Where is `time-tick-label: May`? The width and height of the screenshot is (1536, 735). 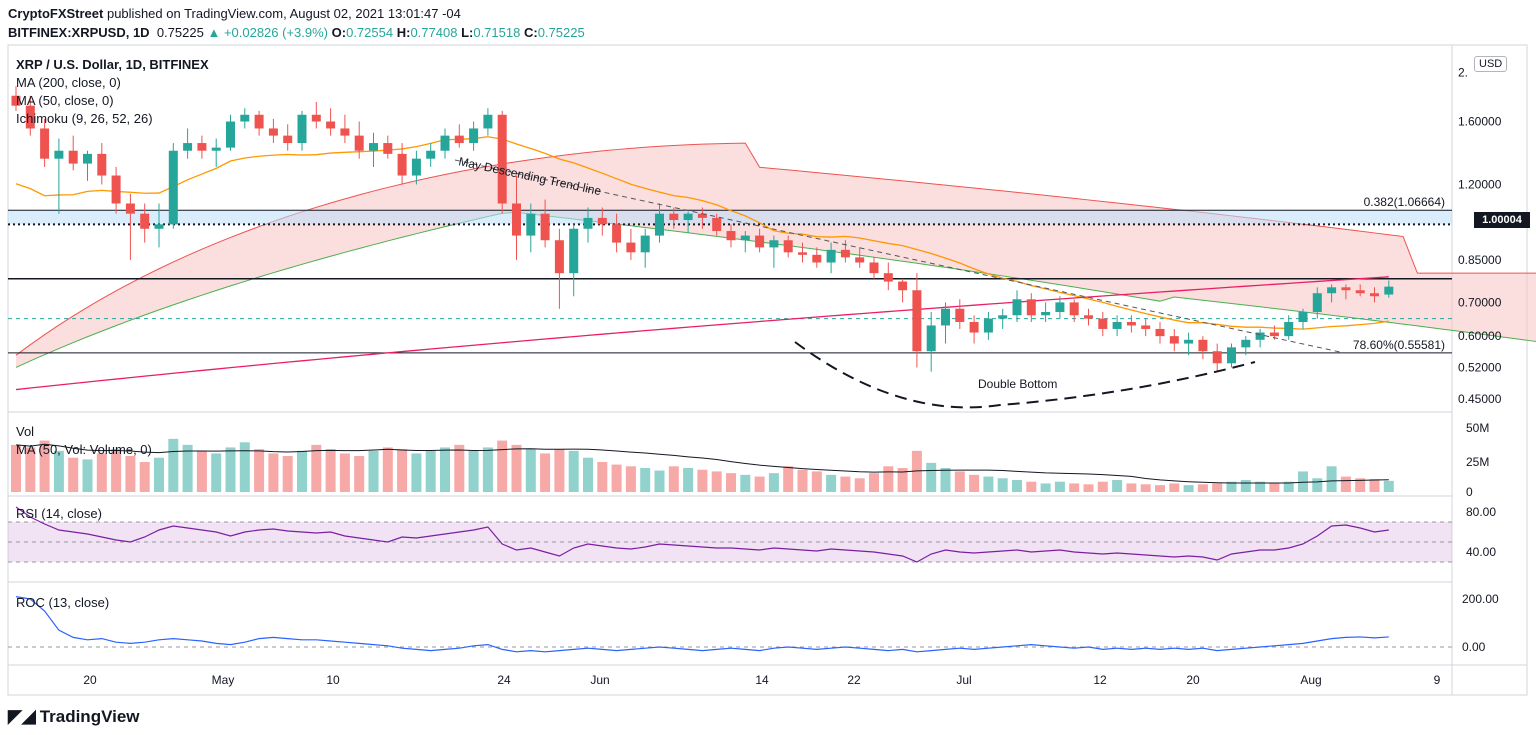 time-tick-label: May is located at coordinates (223, 680).